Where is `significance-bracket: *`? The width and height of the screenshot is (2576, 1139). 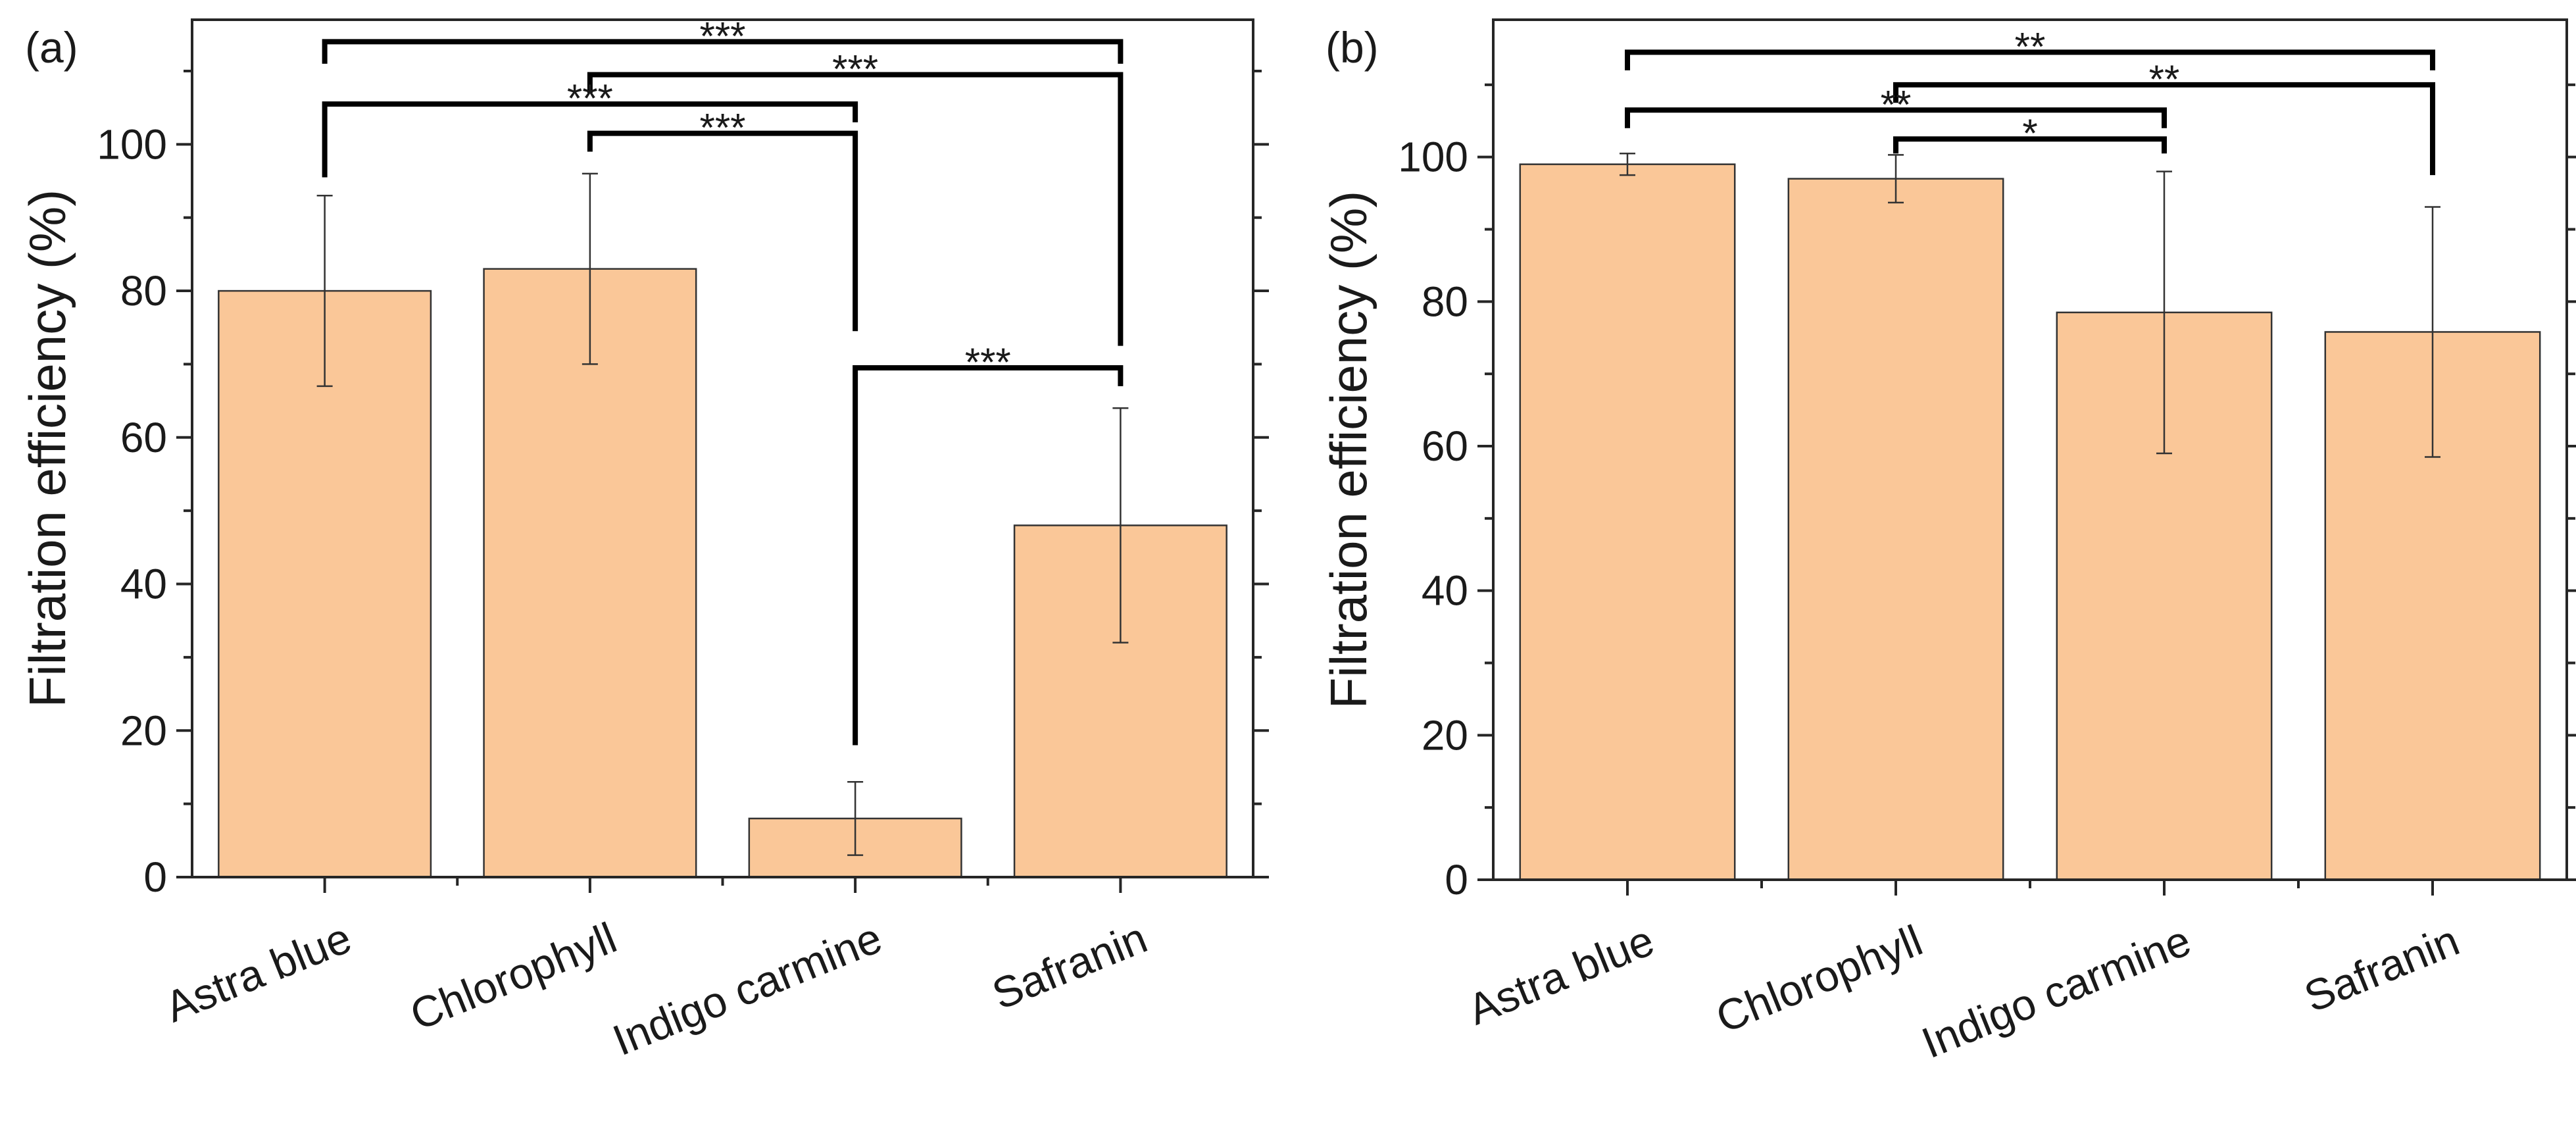
significance-bracket: * is located at coordinates (2030, 133).